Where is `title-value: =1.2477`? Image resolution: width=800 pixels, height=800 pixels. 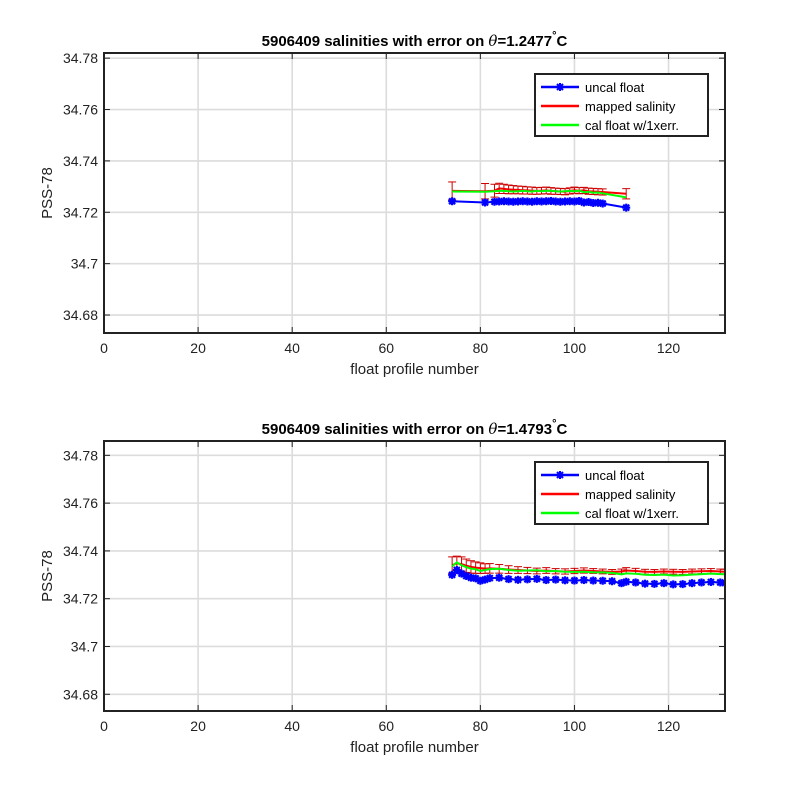
title-value: =1.2477 is located at coordinates (524, 41).